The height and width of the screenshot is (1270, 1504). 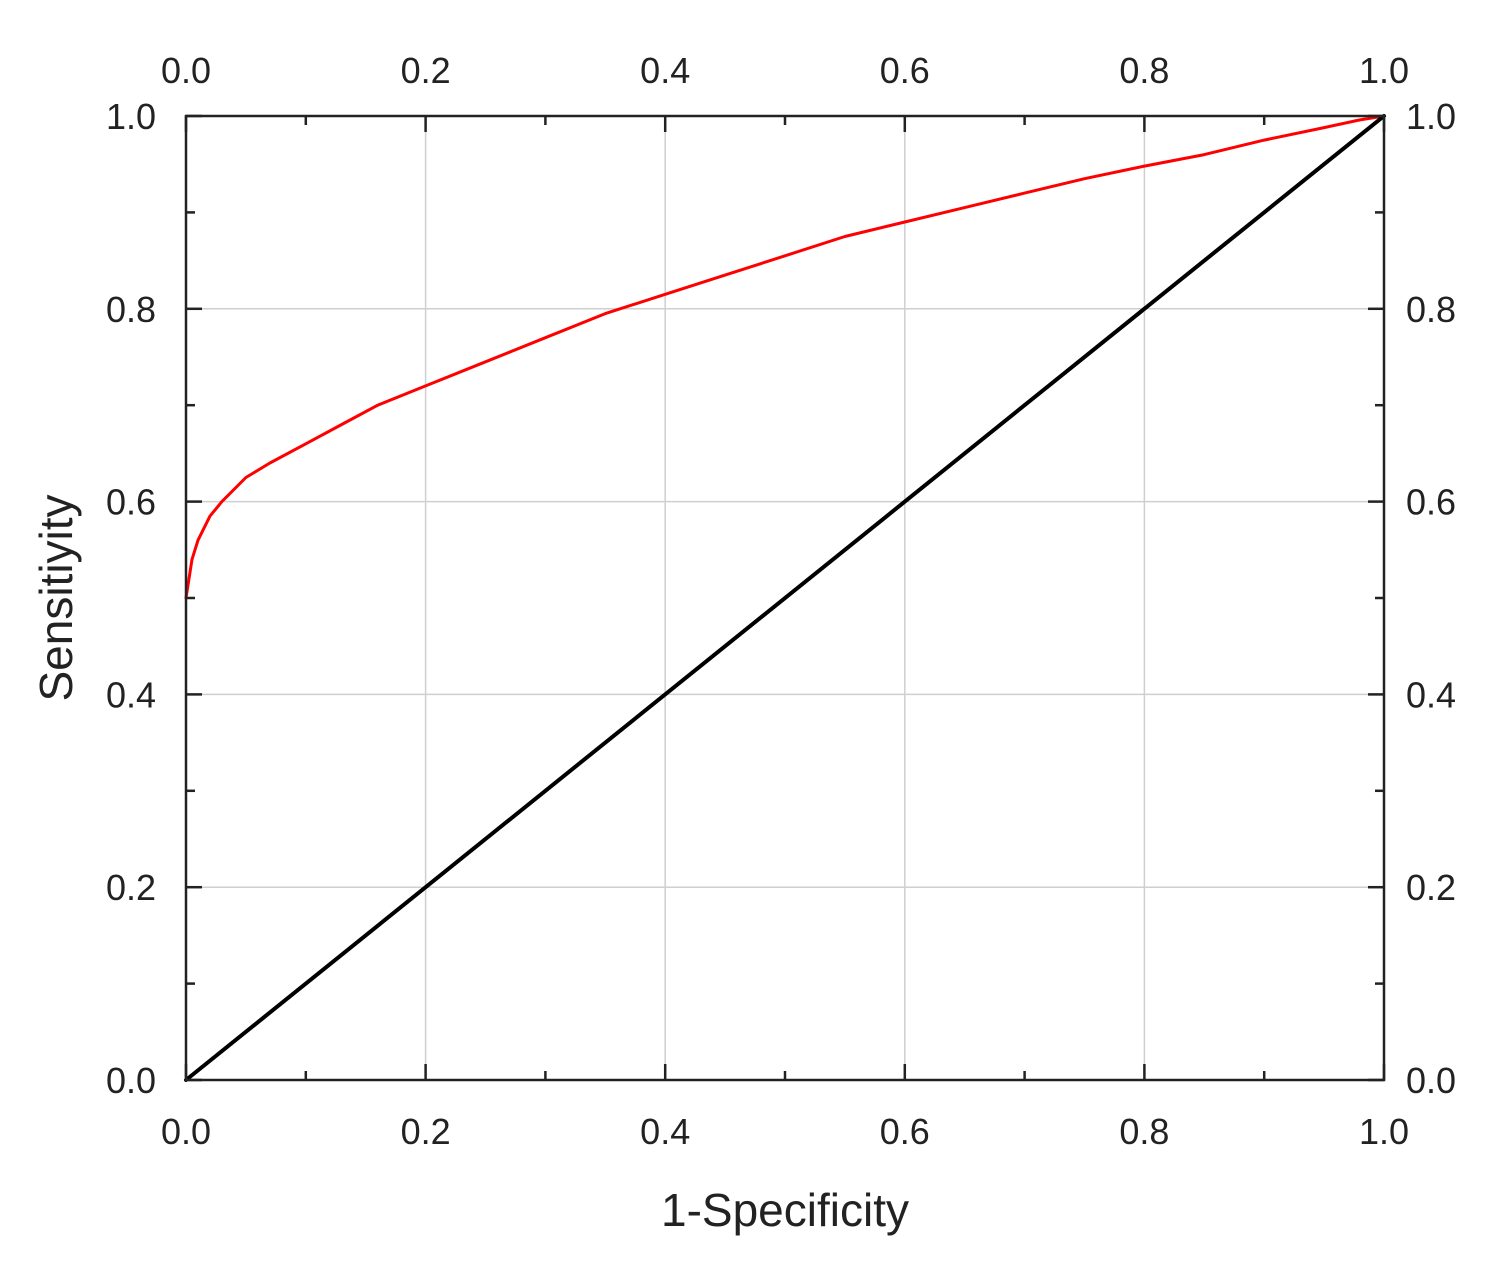 I want to click on y-tick-label-left-2: 0.4, so click(x=131, y=694).